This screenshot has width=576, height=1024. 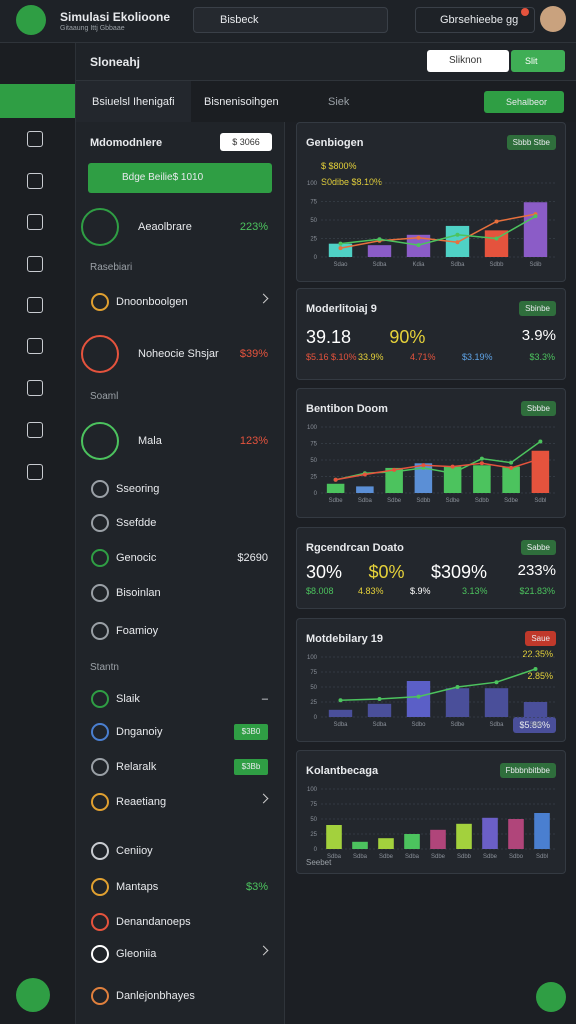 I want to click on stat-value: $309%, so click(x=459, y=572).